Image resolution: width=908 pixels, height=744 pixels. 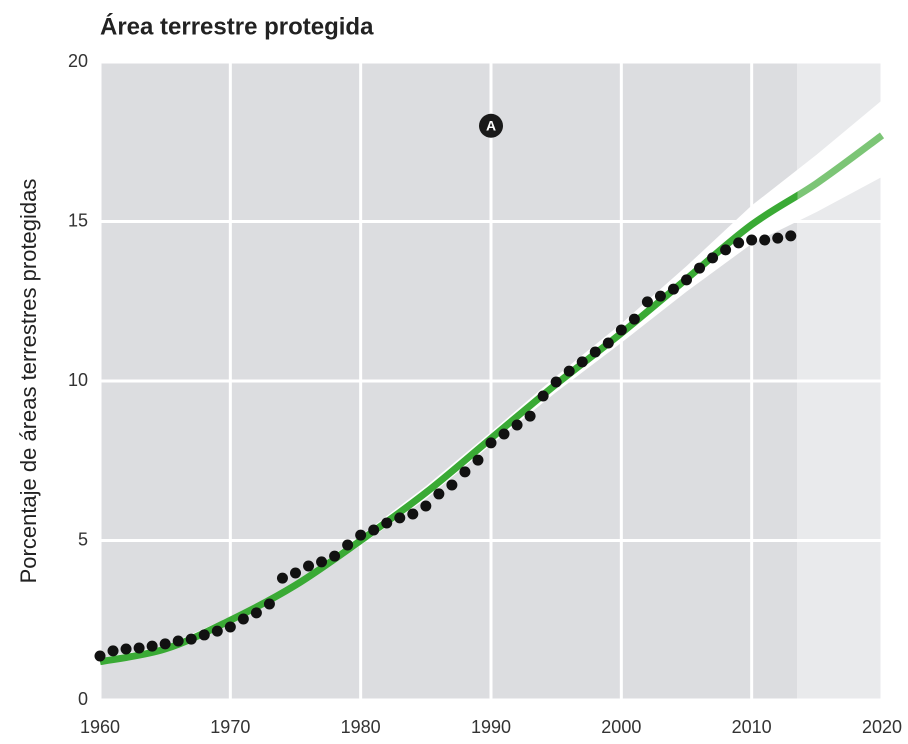 What do you see at coordinates (361, 727) in the screenshot?
I see `x-tick-label: 1980` at bounding box center [361, 727].